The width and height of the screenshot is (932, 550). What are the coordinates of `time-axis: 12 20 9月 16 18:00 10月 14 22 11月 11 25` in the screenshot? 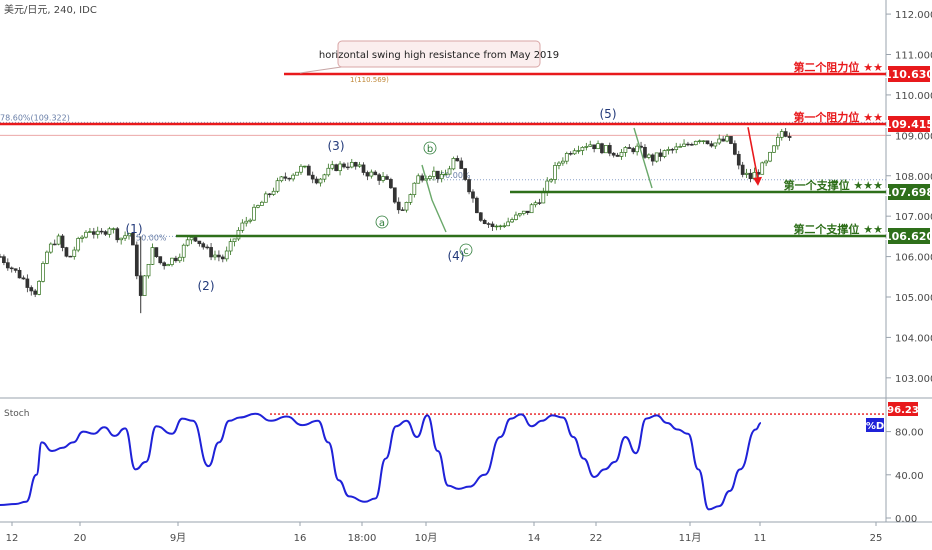 It's located at (444, 533).